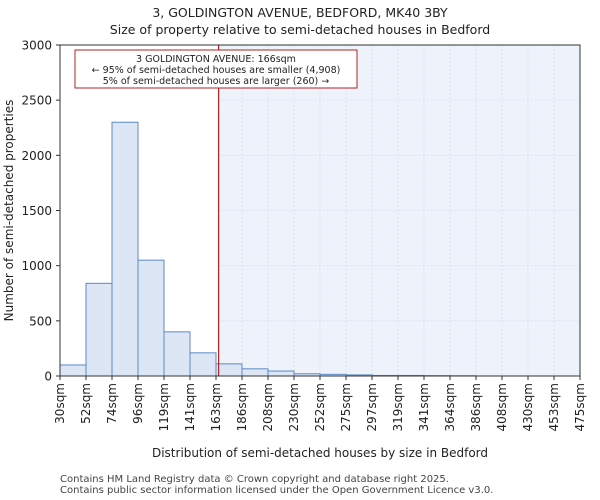 The height and width of the screenshot is (500, 600). What do you see at coordinates (216, 59) in the screenshot?
I see `annotation-line-1: 3 GOLDINGTON AVENUE: 166sqm` at bounding box center [216, 59].